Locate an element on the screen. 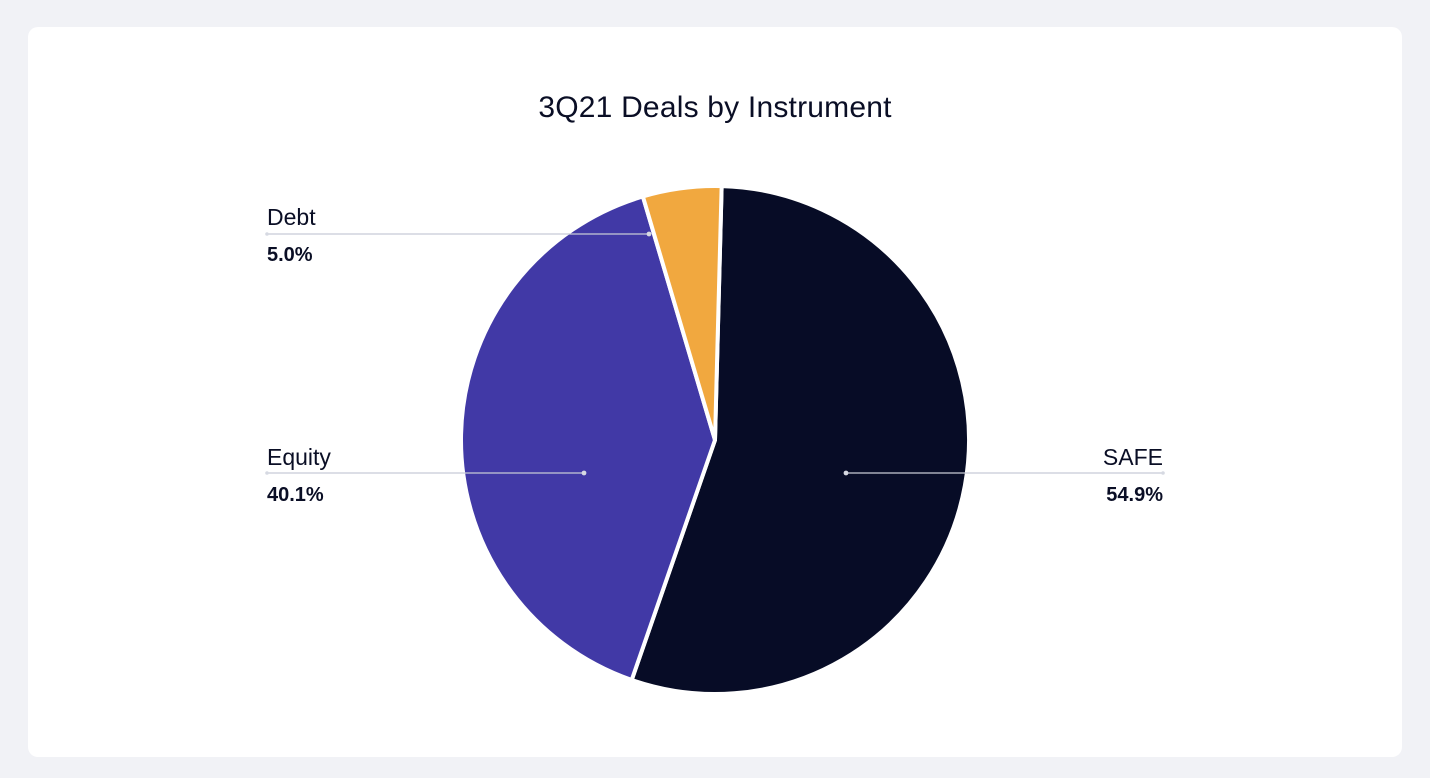  leader-end-dot-debt is located at coordinates (267, 234).